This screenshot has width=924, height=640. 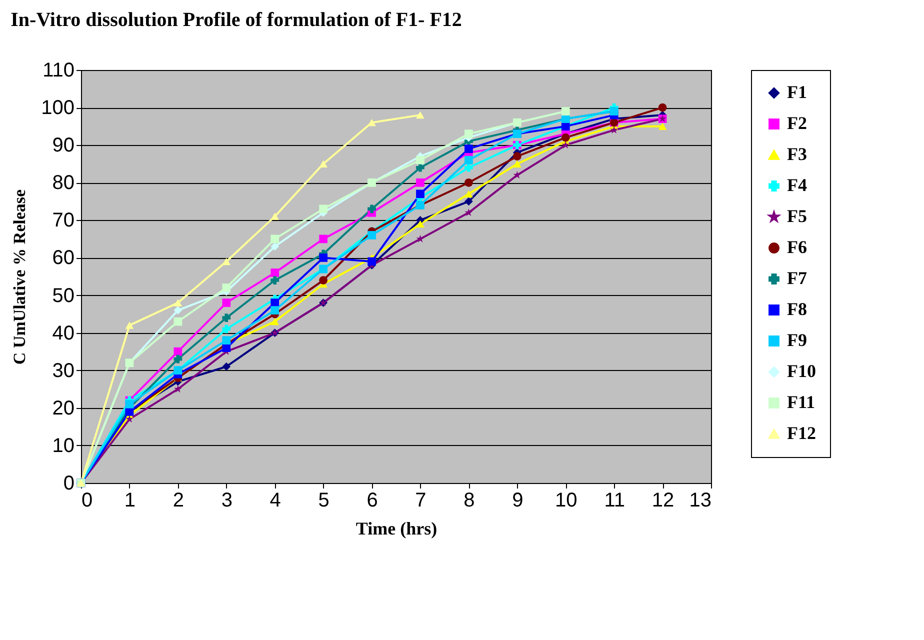 I want to click on legend-label: F1, so click(x=797, y=92).